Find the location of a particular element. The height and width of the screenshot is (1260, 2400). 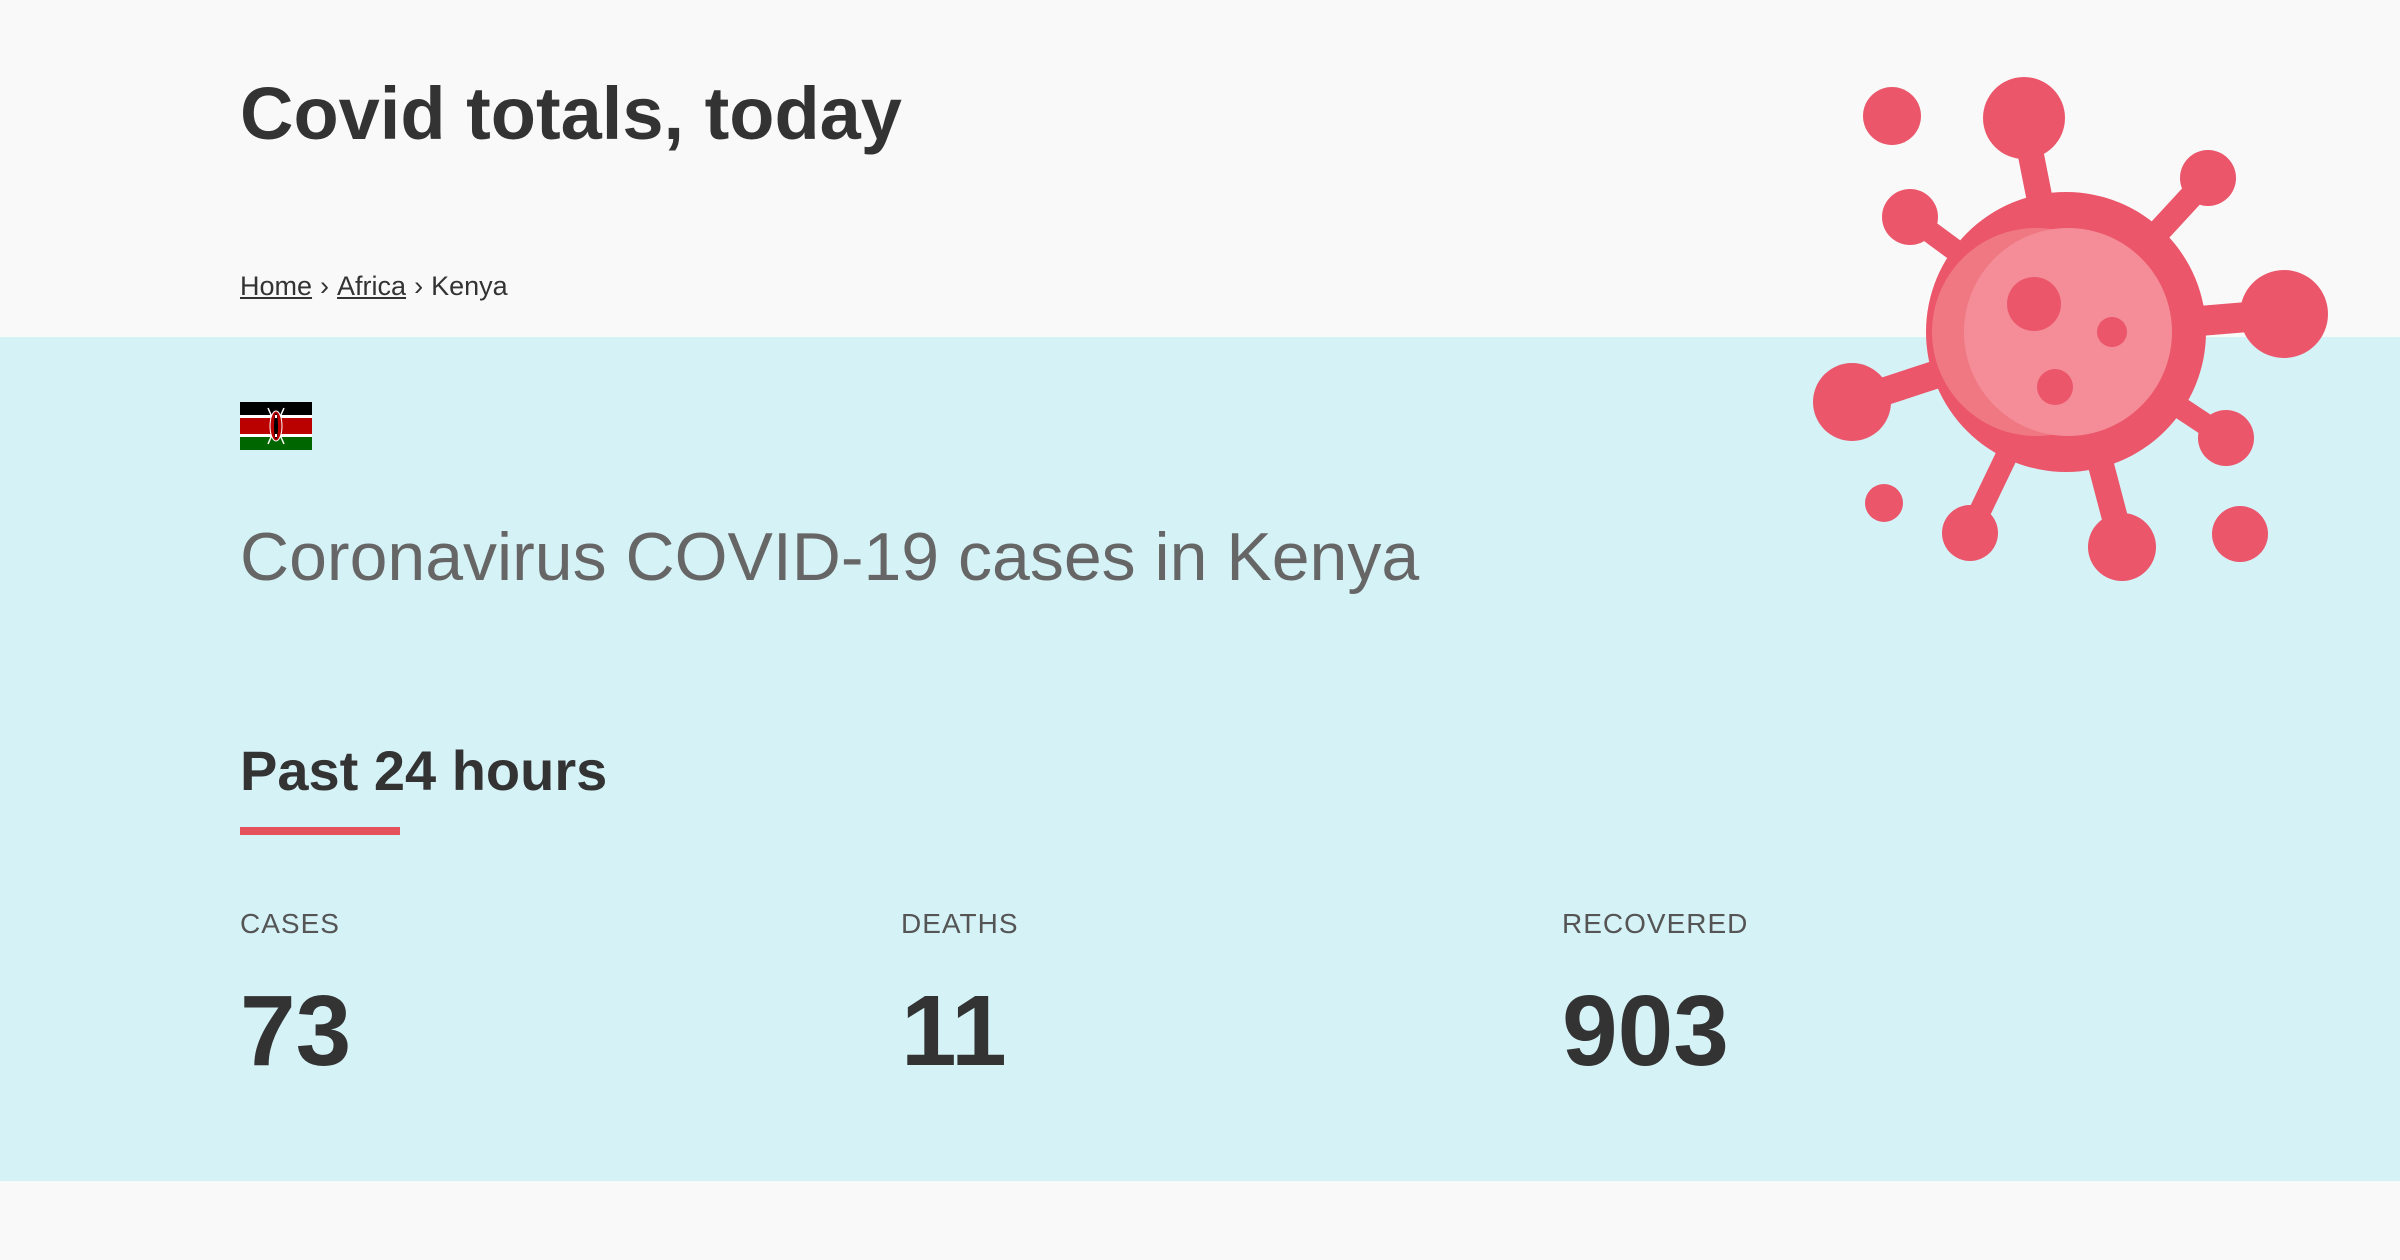

page-heading: Coronavirus COVID-19 cases in Kenya is located at coordinates (830, 557).